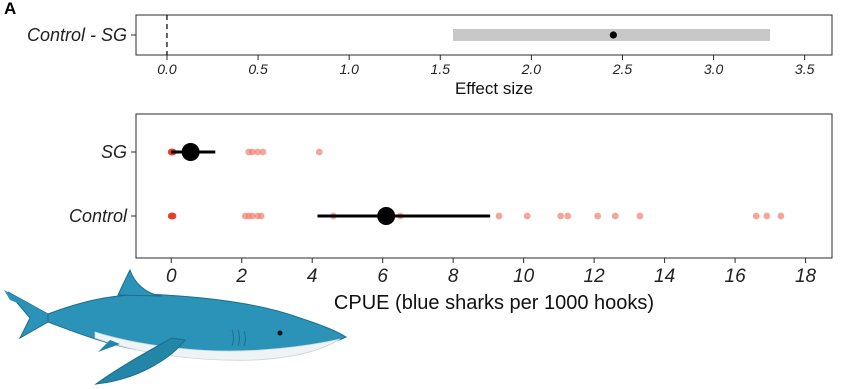  I want to click on cpue-category-label: Control, so click(98, 216).